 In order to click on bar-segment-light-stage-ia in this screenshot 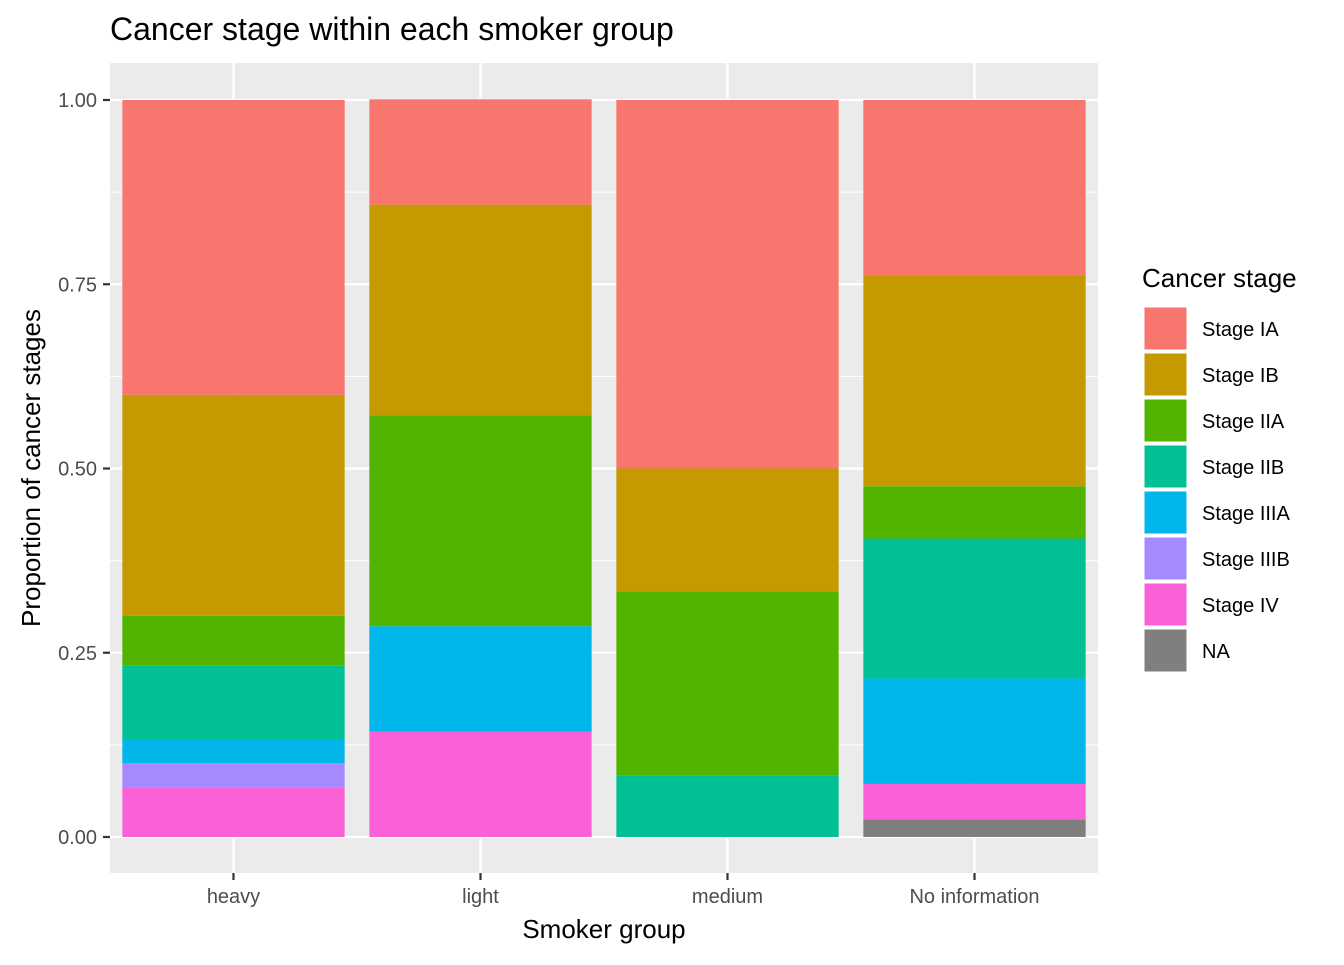, I will do `click(480, 152)`.